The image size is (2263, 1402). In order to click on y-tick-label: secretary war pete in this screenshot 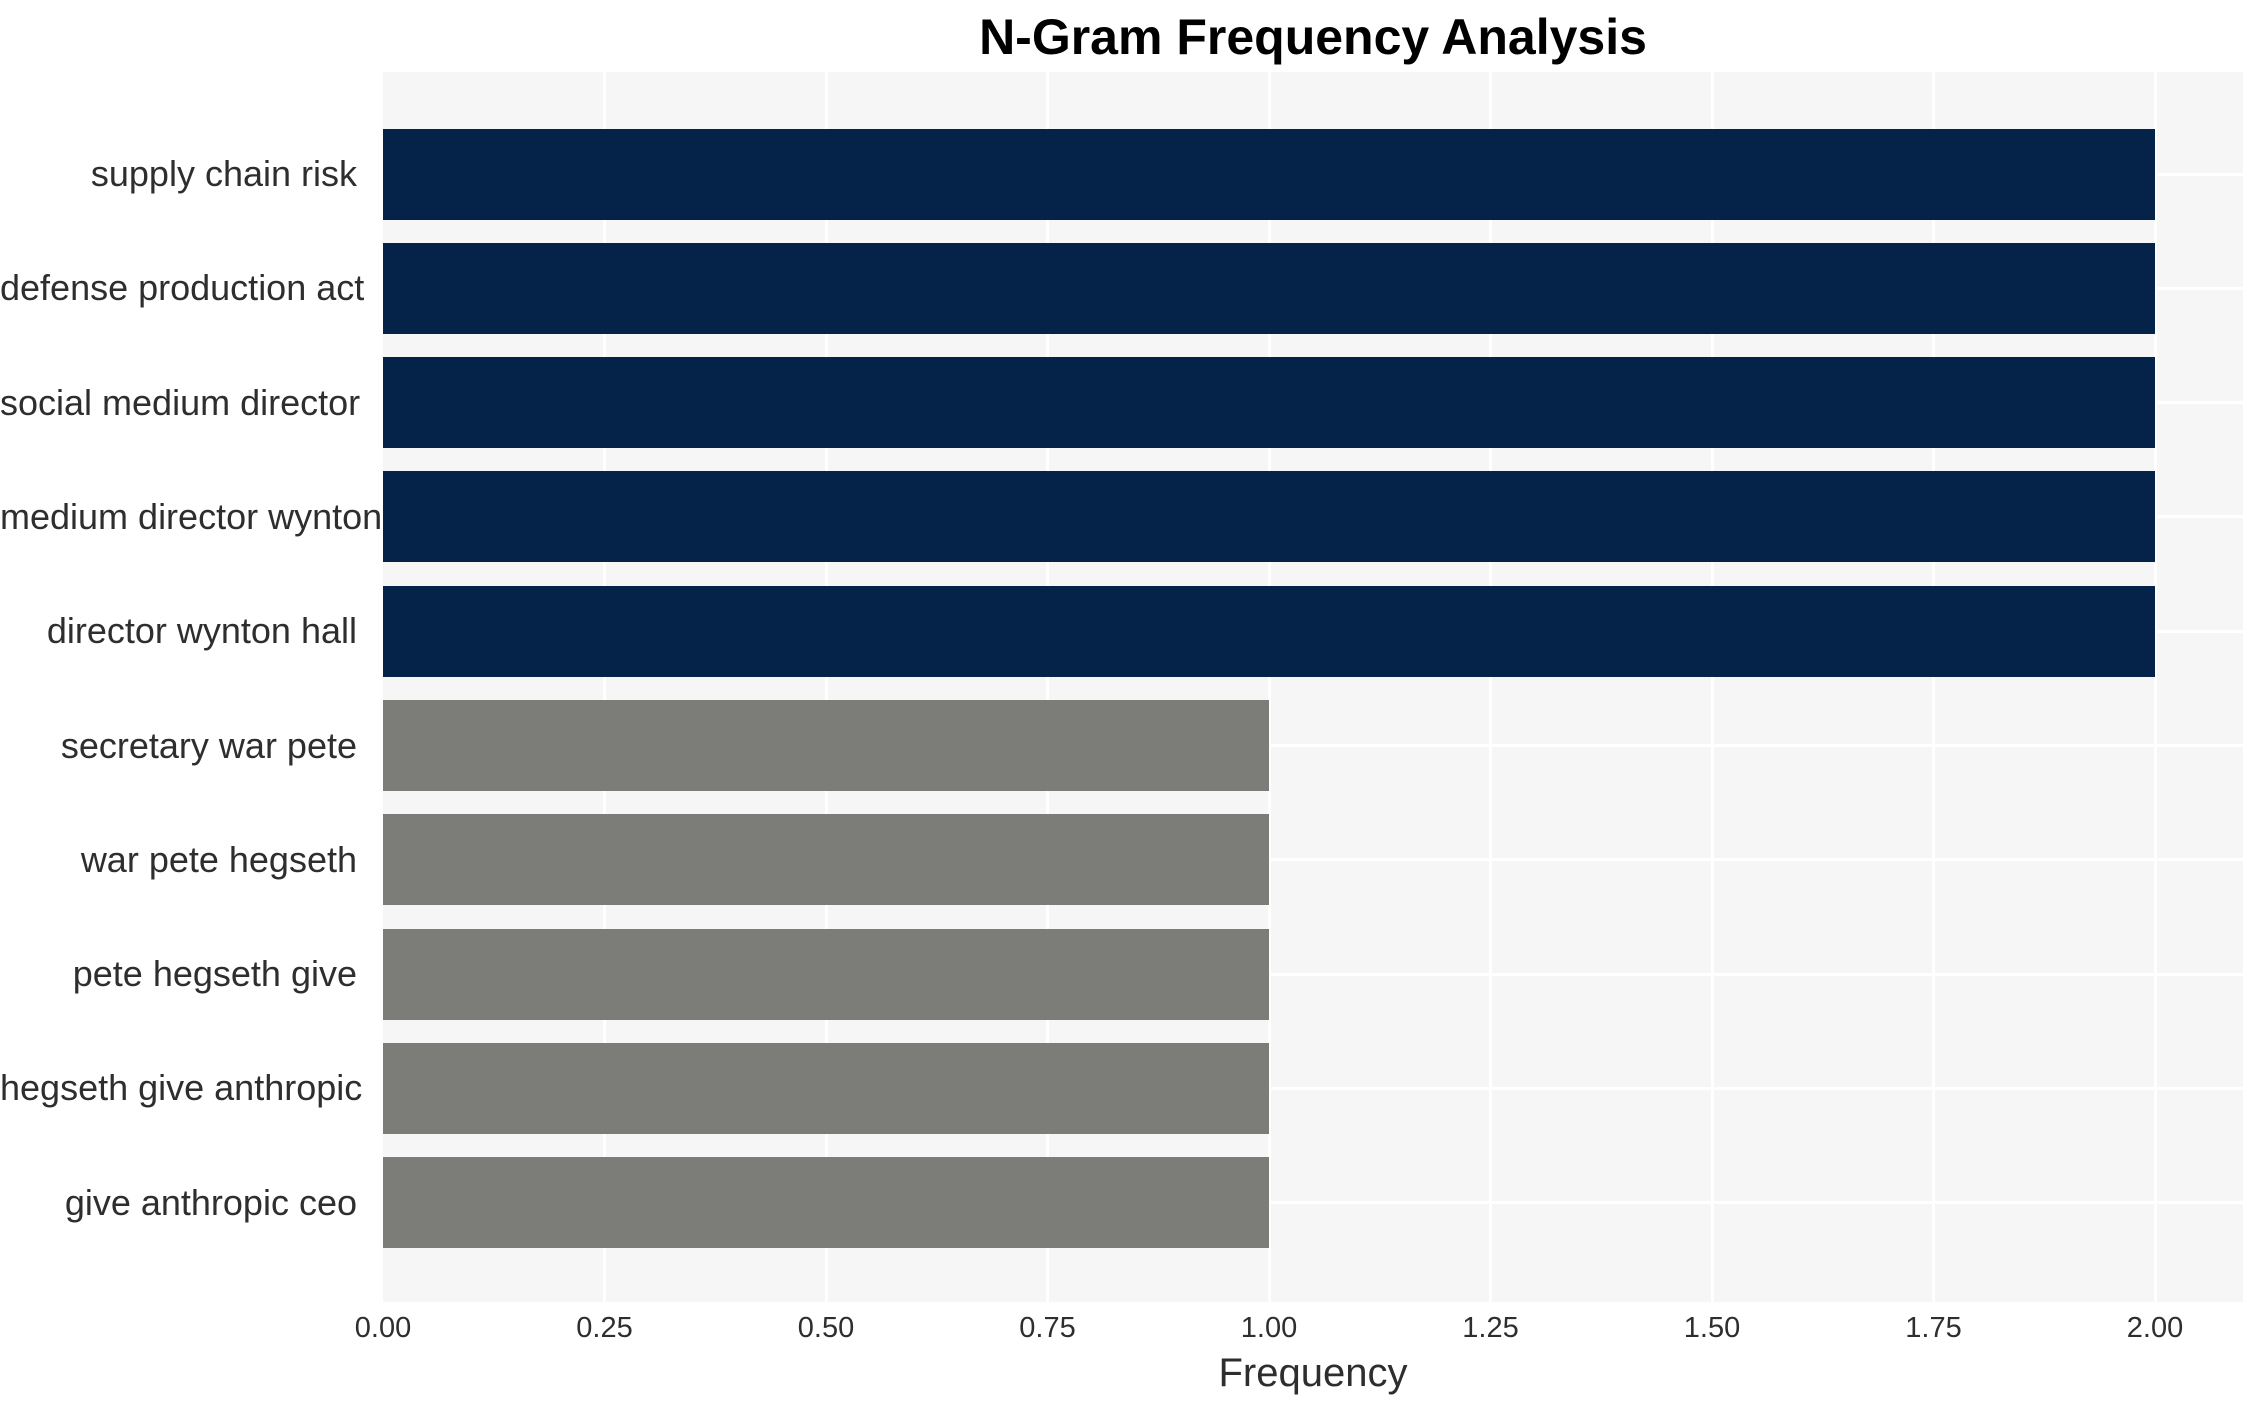, I will do `click(208, 745)`.